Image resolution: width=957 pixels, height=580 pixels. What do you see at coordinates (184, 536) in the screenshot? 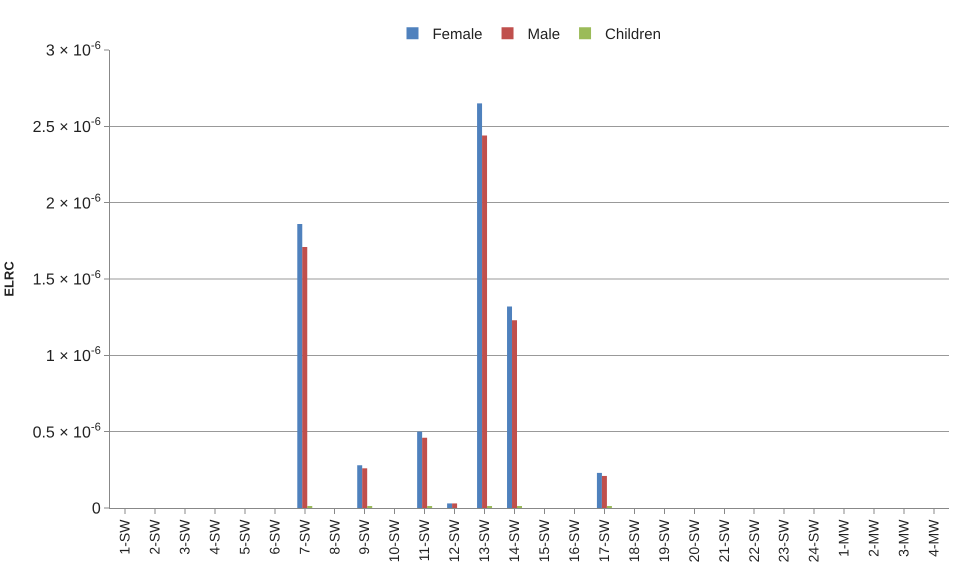
I see `x-tick-label: 3-SW` at bounding box center [184, 536].